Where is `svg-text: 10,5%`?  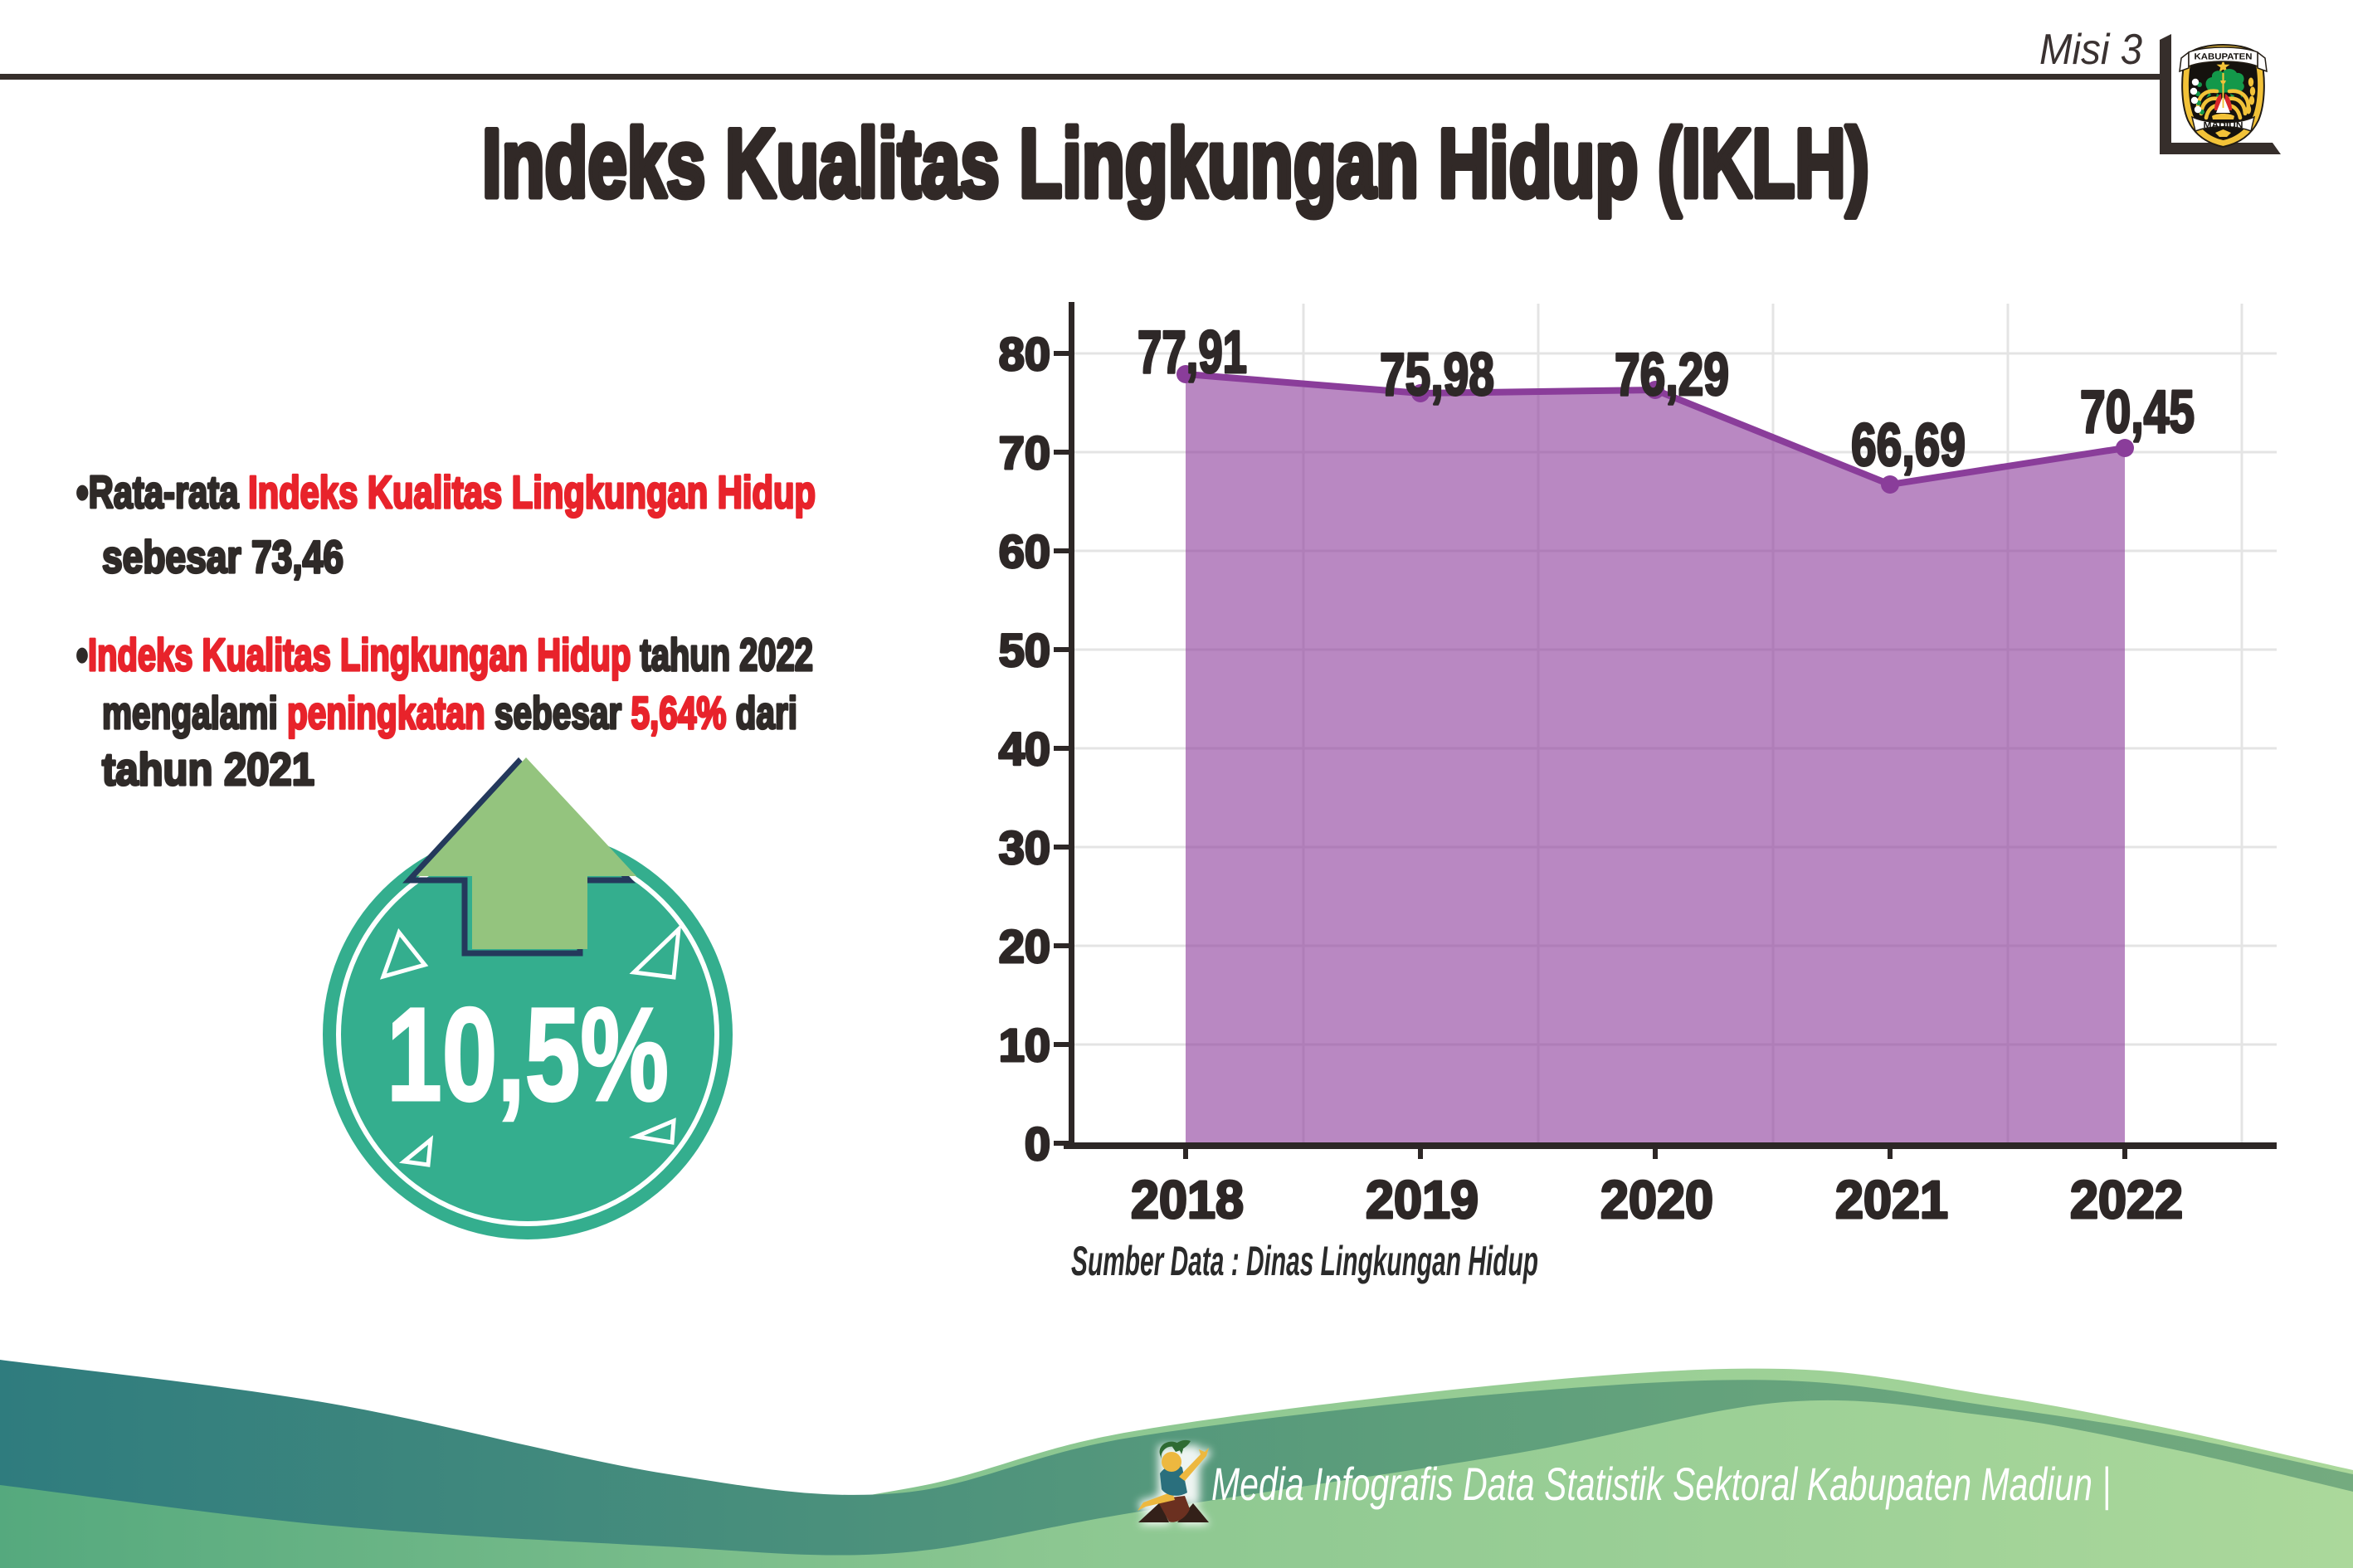 svg-text: 10,5% is located at coordinates (528, 1054).